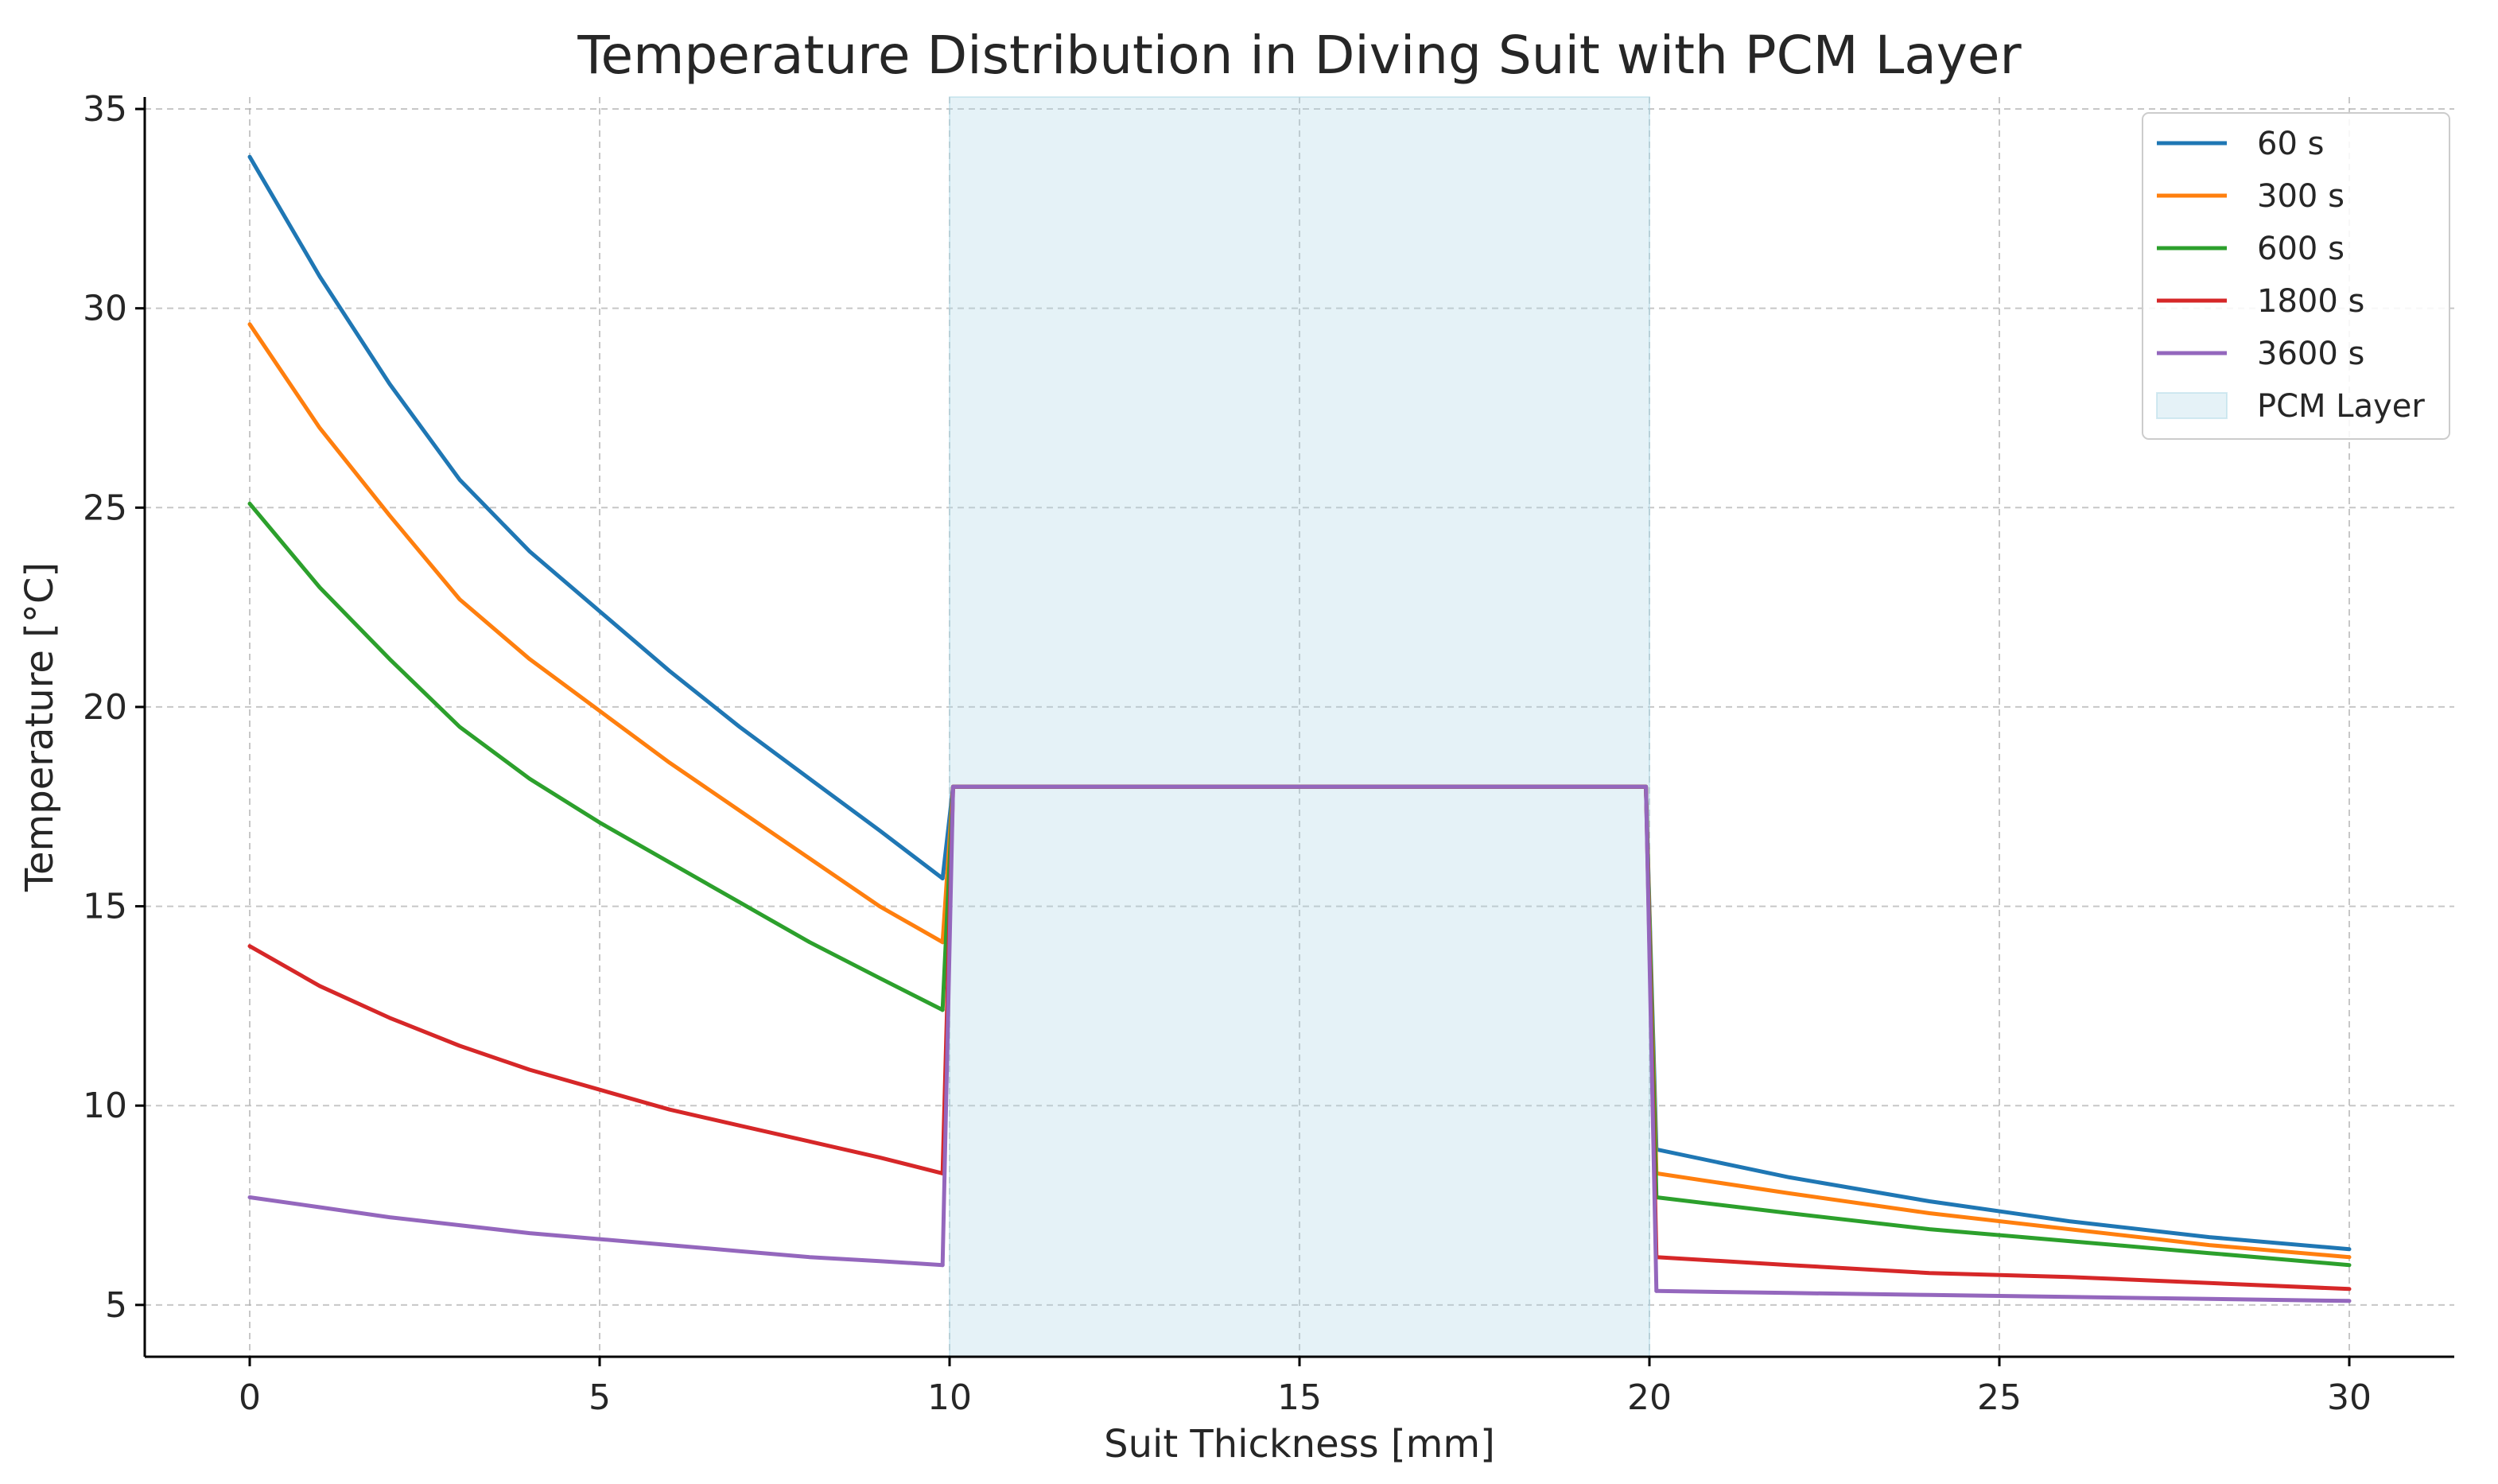 Image resolution: width=2498 pixels, height=1484 pixels. Describe the element at coordinates (250, 1397) in the screenshot. I see `x-tick-label: 0` at that location.